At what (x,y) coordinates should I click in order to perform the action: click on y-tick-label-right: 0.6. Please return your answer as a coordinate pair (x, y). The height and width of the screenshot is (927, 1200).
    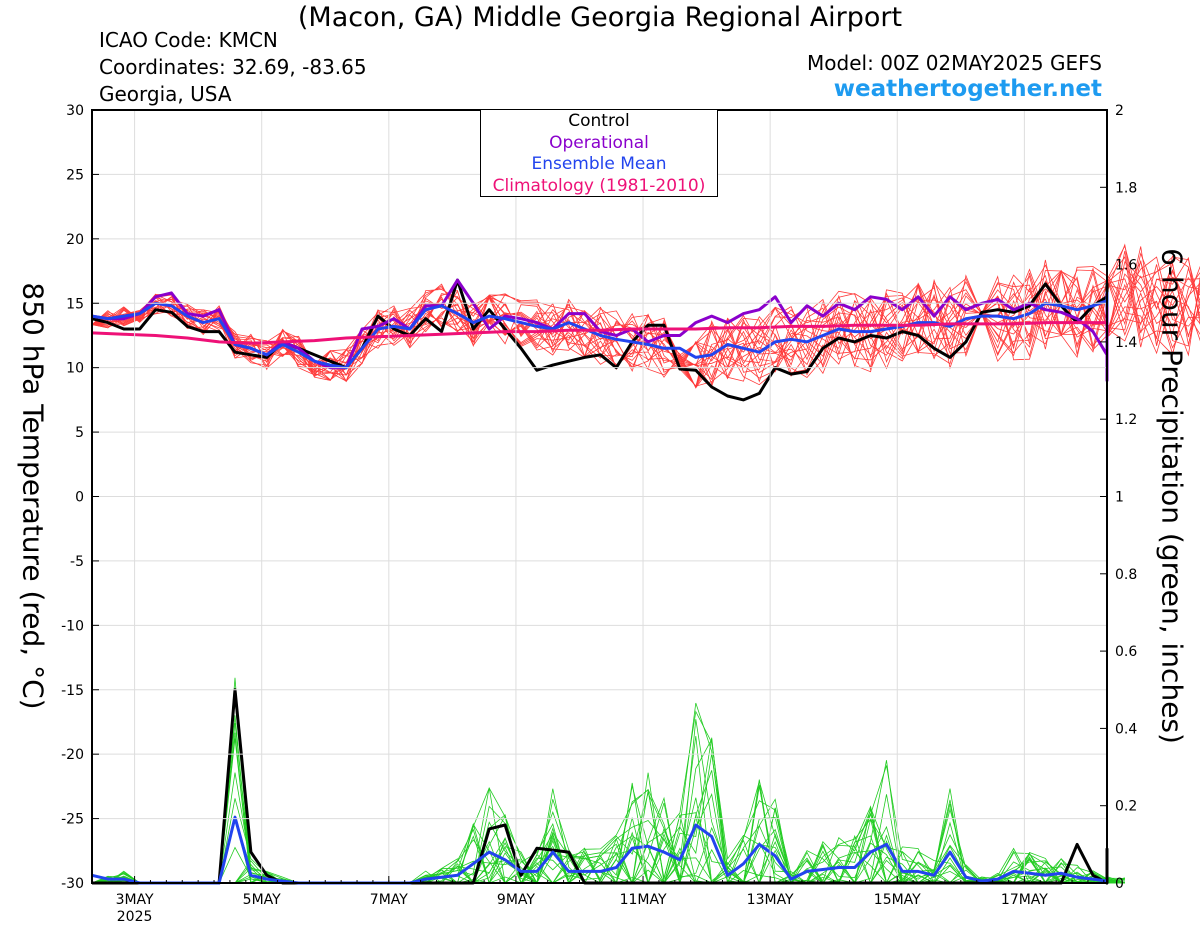
    Looking at the image, I should click on (1126, 652).